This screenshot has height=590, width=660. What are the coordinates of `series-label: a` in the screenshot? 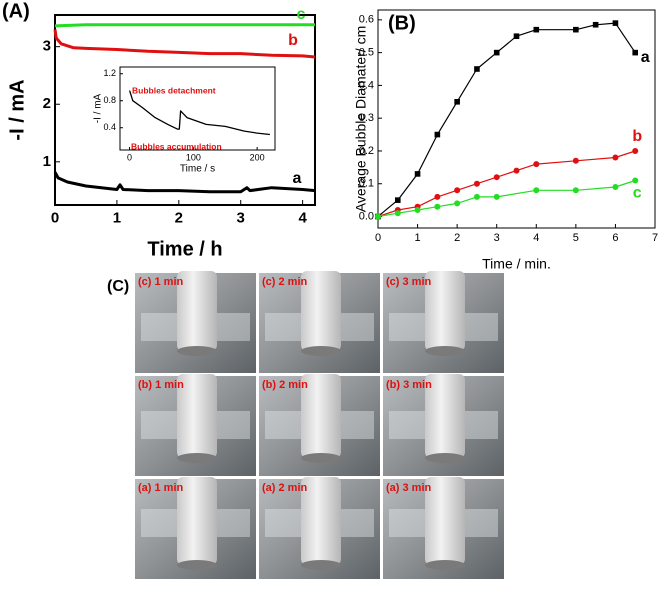 It's located at (645, 57).